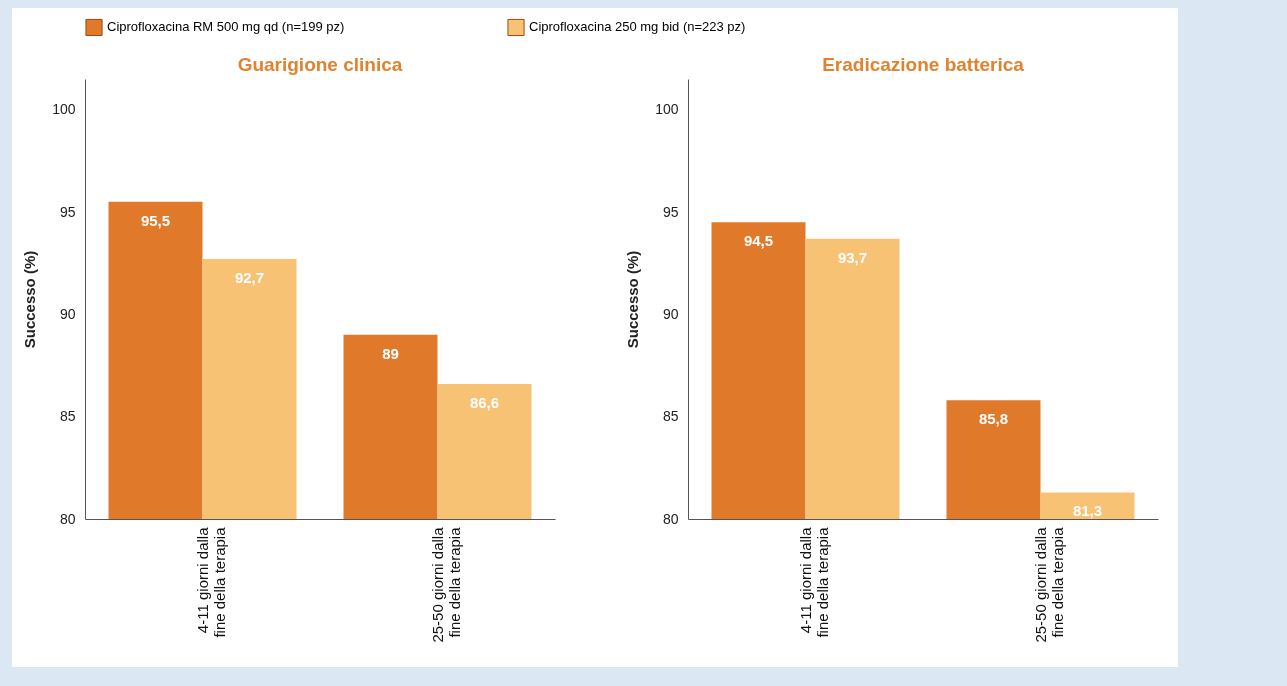 The width and height of the screenshot is (1287, 686). What do you see at coordinates (320, 64) in the screenshot?
I see `chart-title: Guarigione clinica` at bounding box center [320, 64].